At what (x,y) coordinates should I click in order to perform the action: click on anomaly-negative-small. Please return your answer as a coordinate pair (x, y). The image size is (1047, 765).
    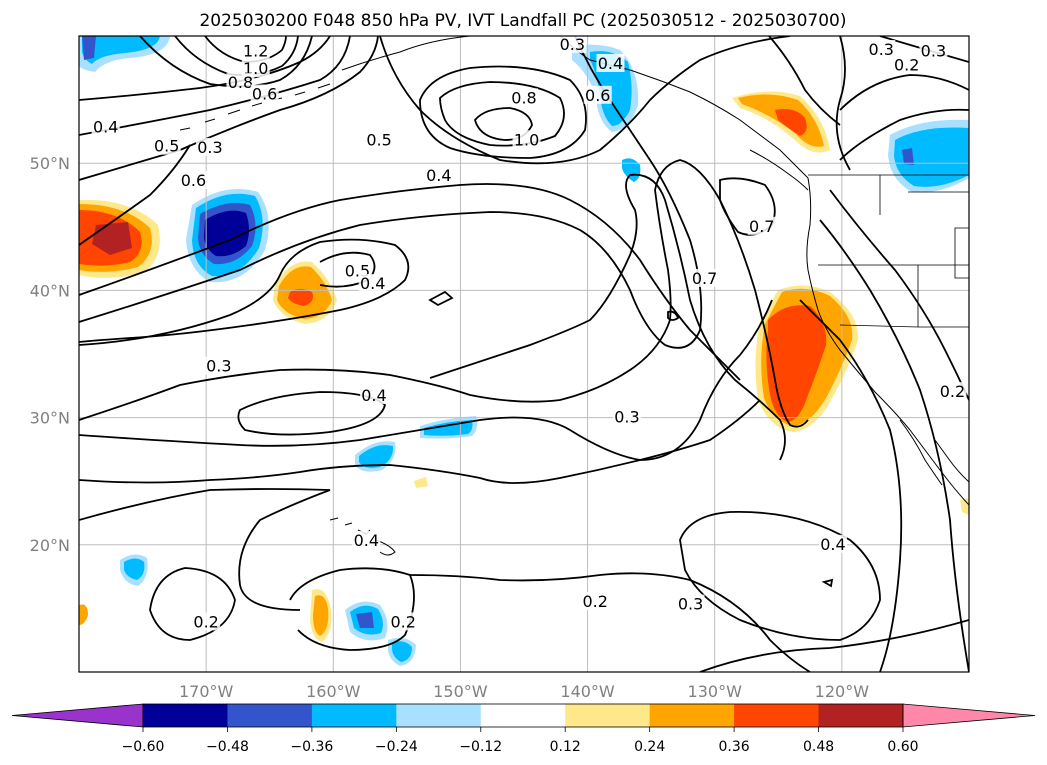
    Looking at the image, I should click on (631, 170).